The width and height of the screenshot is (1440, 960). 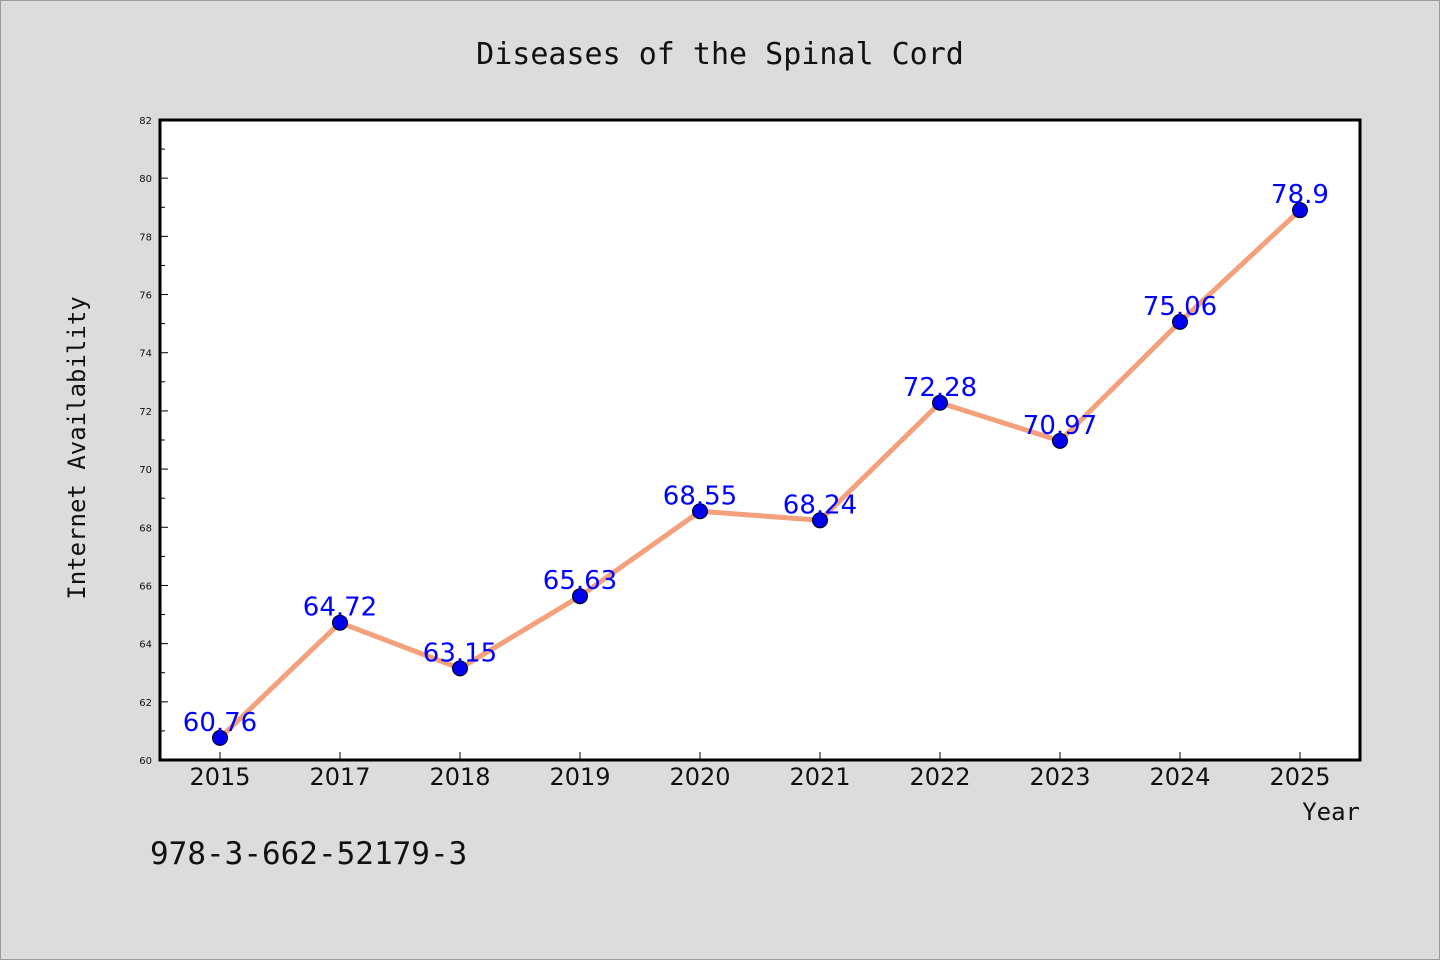 What do you see at coordinates (720, 54) in the screenshot?
I see `chart-title: Diseases of the Spinal Cord` at bounding box center [720, 54].